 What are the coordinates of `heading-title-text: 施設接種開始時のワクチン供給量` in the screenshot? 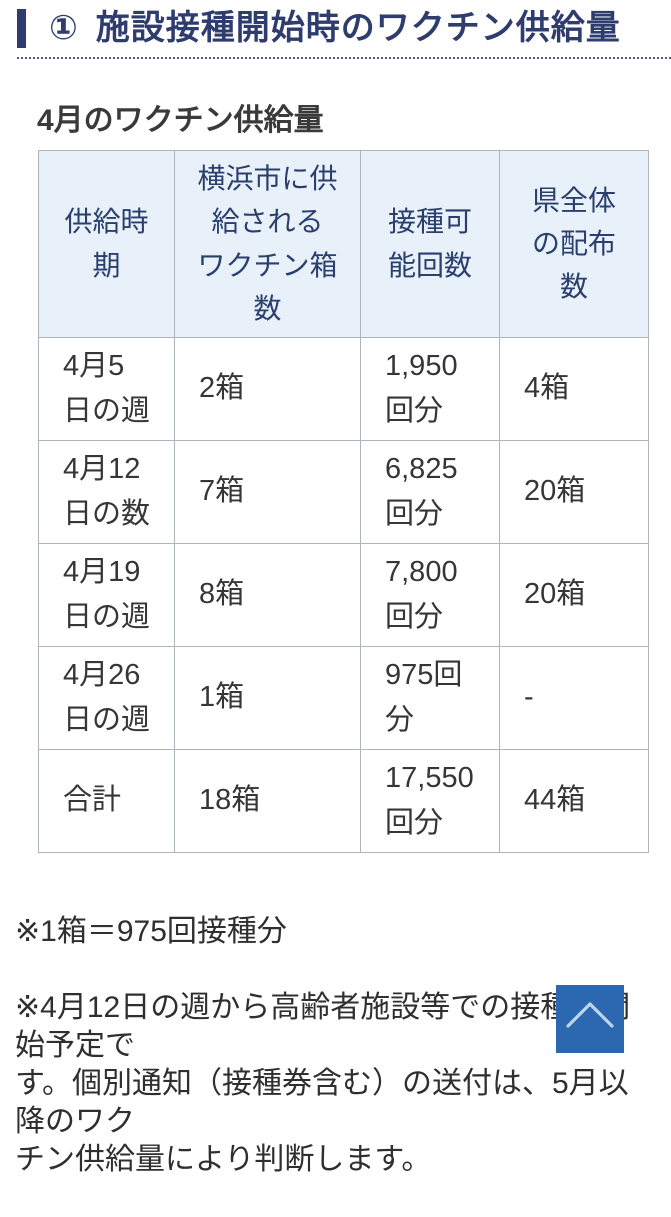 It's located at (358, 27).